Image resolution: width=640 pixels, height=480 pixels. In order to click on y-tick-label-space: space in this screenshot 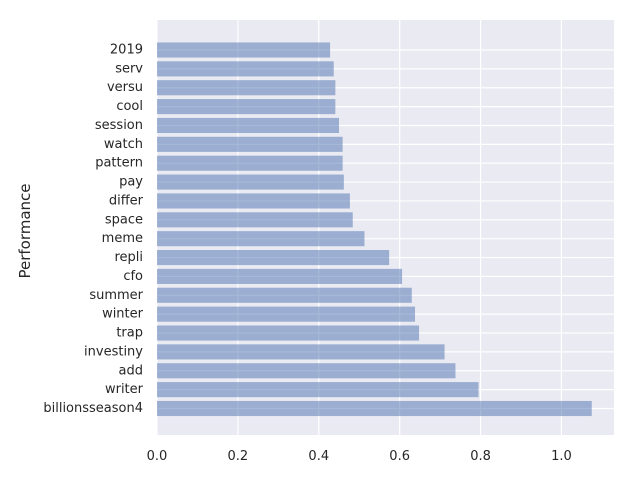, I will do `click(124, 219)`.